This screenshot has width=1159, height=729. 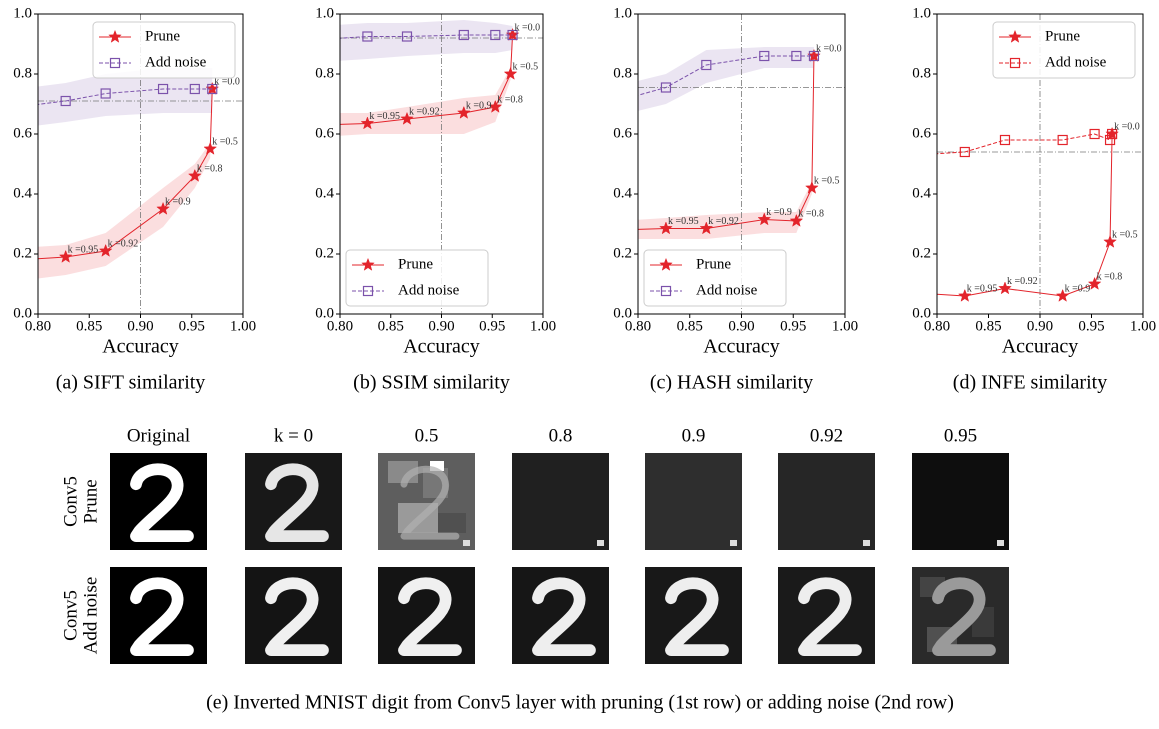 I want to click on x-tick-label: 0.80, so click(x=638, y=326).